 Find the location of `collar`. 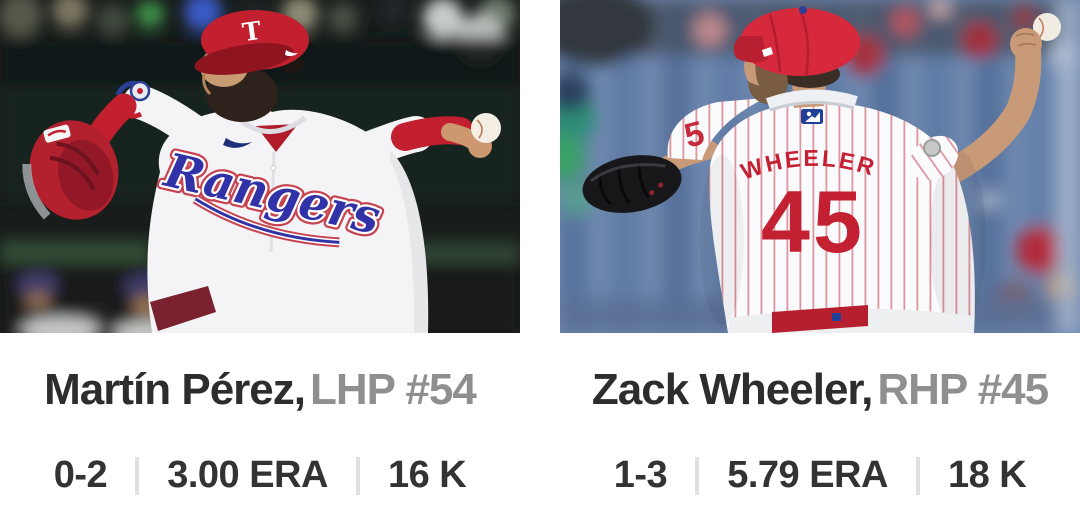

collar is located at coordinates (811, 99).